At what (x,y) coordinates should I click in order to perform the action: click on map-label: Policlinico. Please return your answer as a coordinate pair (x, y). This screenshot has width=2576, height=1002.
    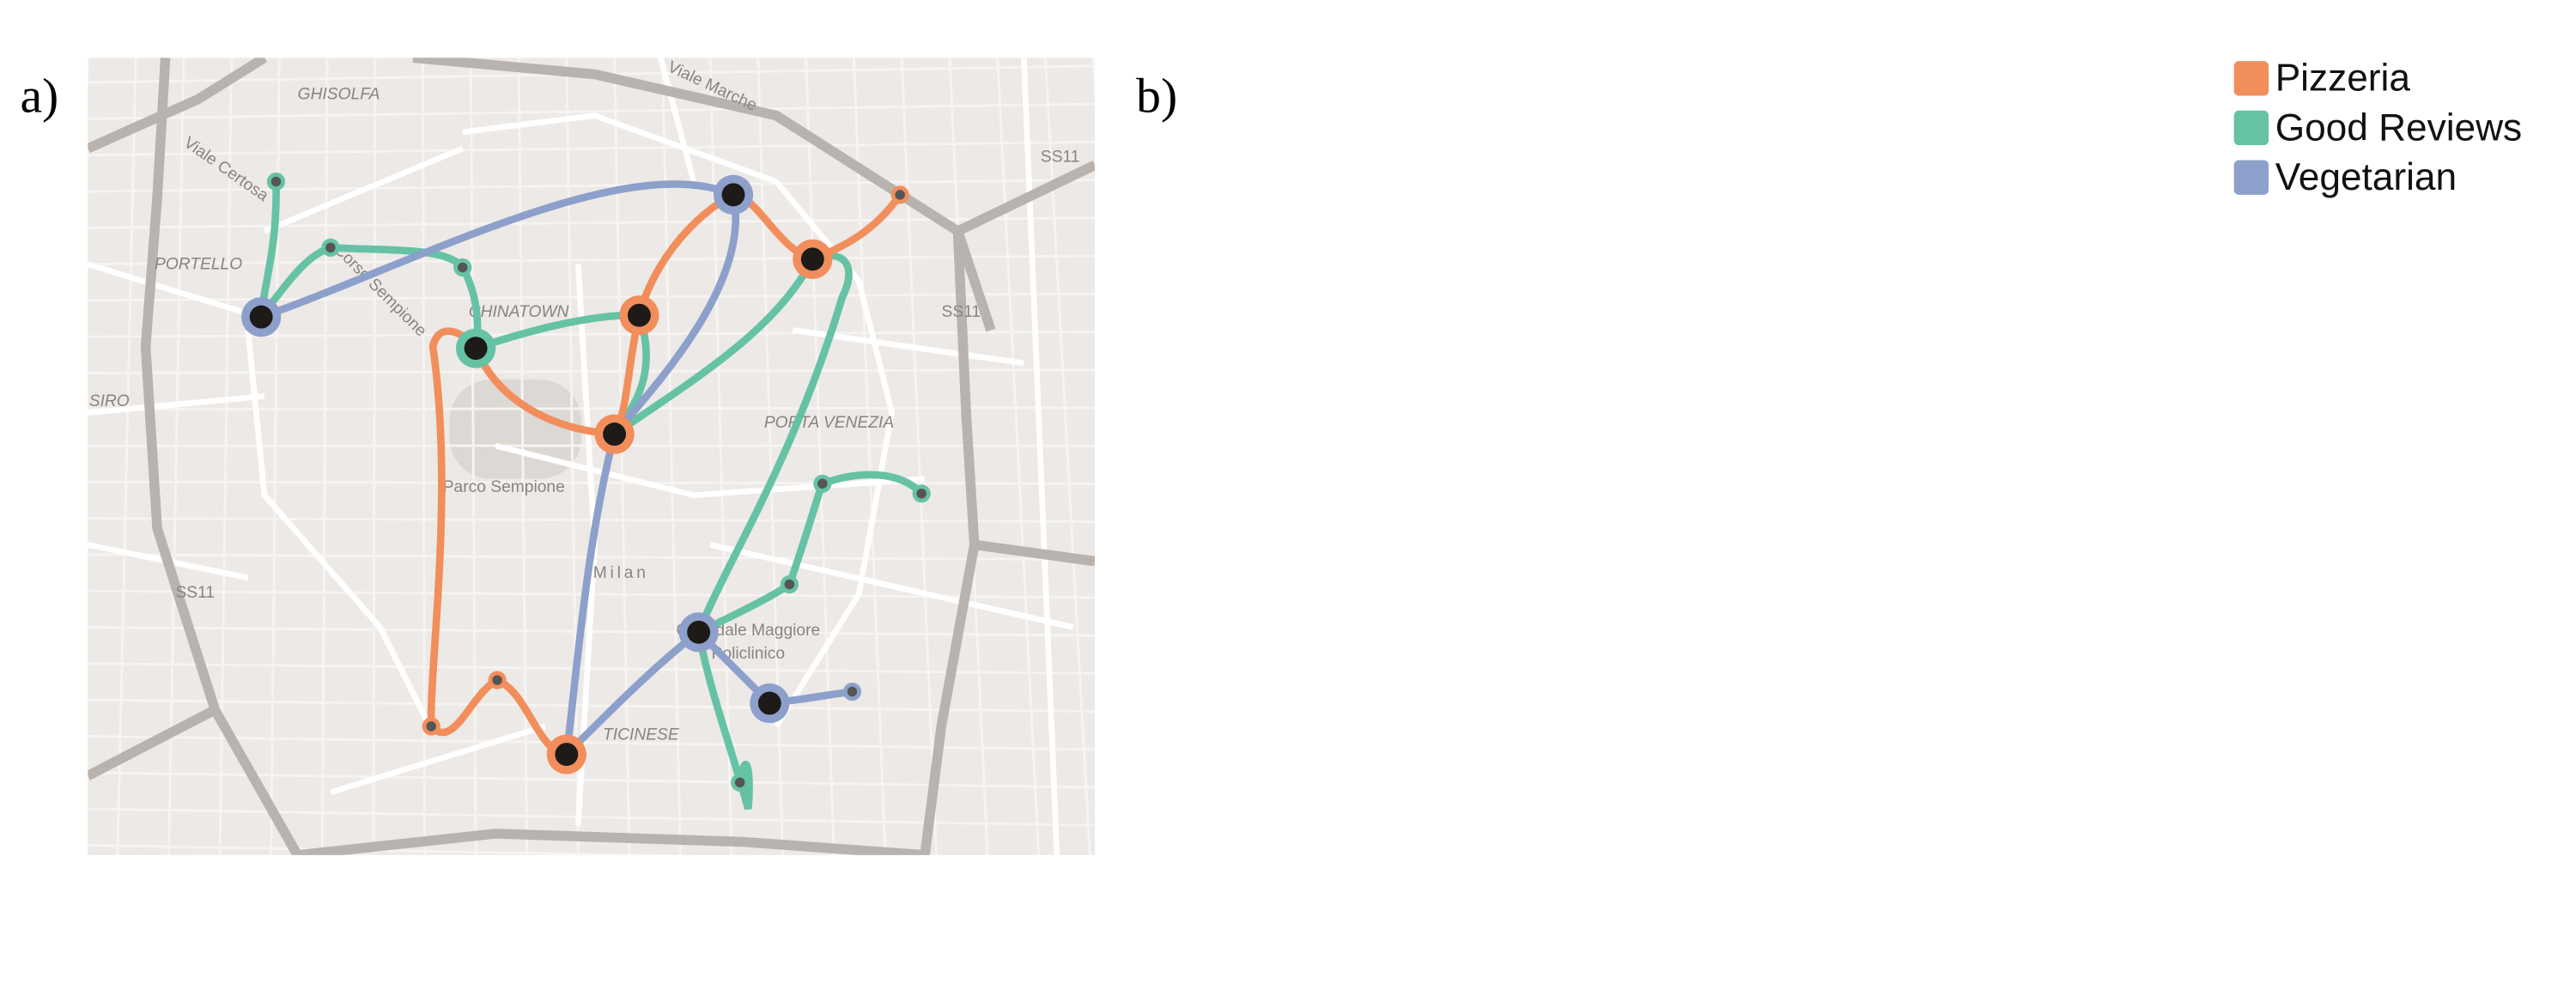
    Looking at the image, I should click on (1864, 654).